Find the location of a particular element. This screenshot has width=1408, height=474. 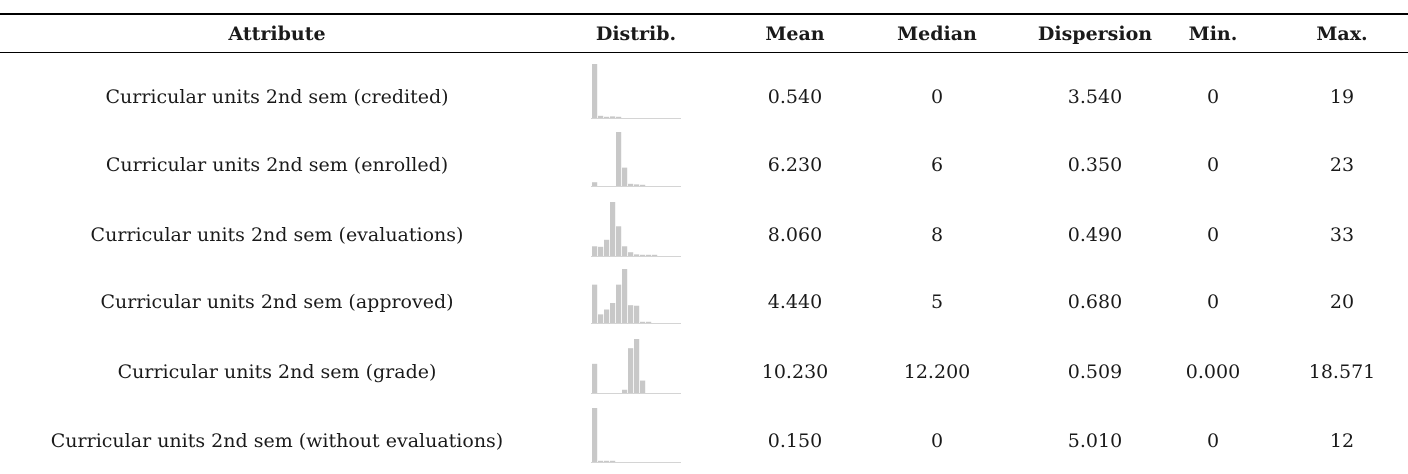

attribute-cell: Curricular units 2nd sem (evaluations) is located at coordinates (277, 235).